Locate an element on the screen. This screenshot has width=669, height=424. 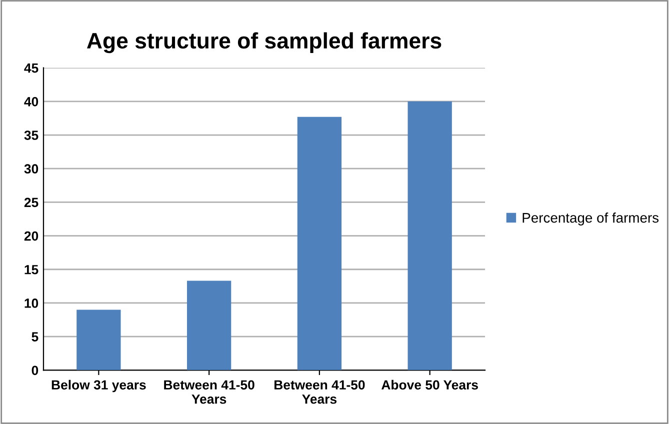
x-tick-label: Below 31 years is located at coordinates (99, 386).